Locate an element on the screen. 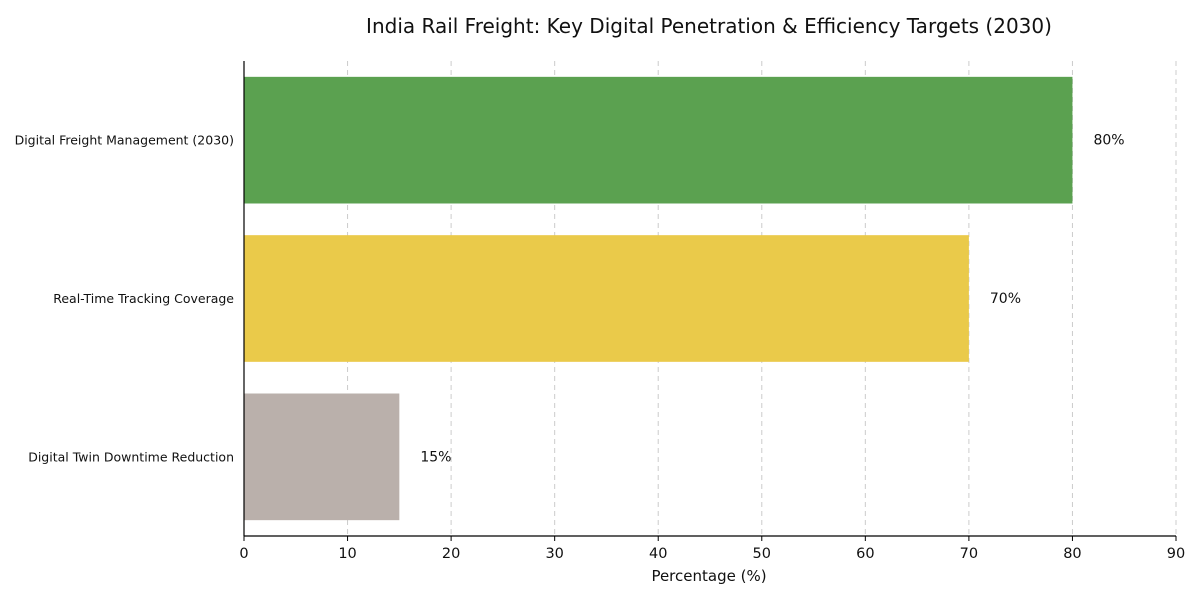  category-label: Digital Twin Downtime Reduction is located at coordinates (131, 456).